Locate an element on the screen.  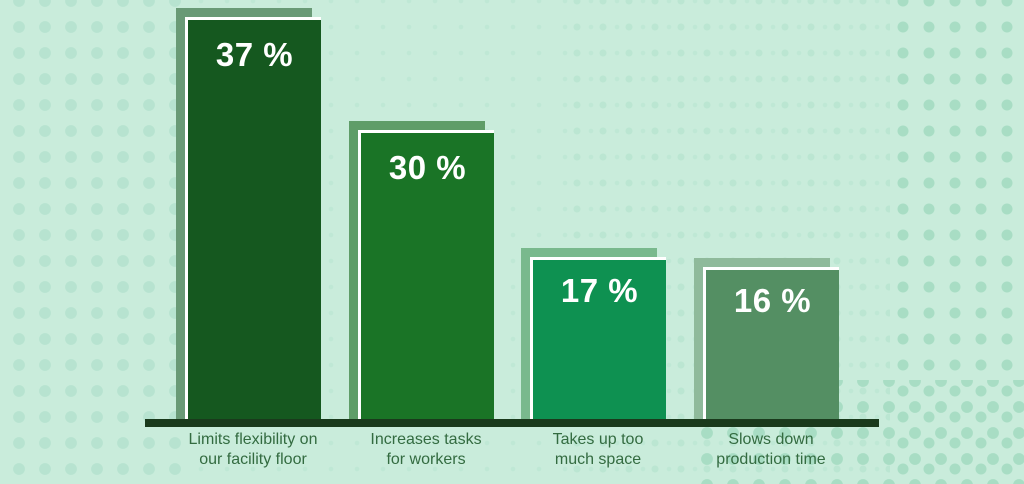
halftone-dots-right is located at coordinates (955, 242).